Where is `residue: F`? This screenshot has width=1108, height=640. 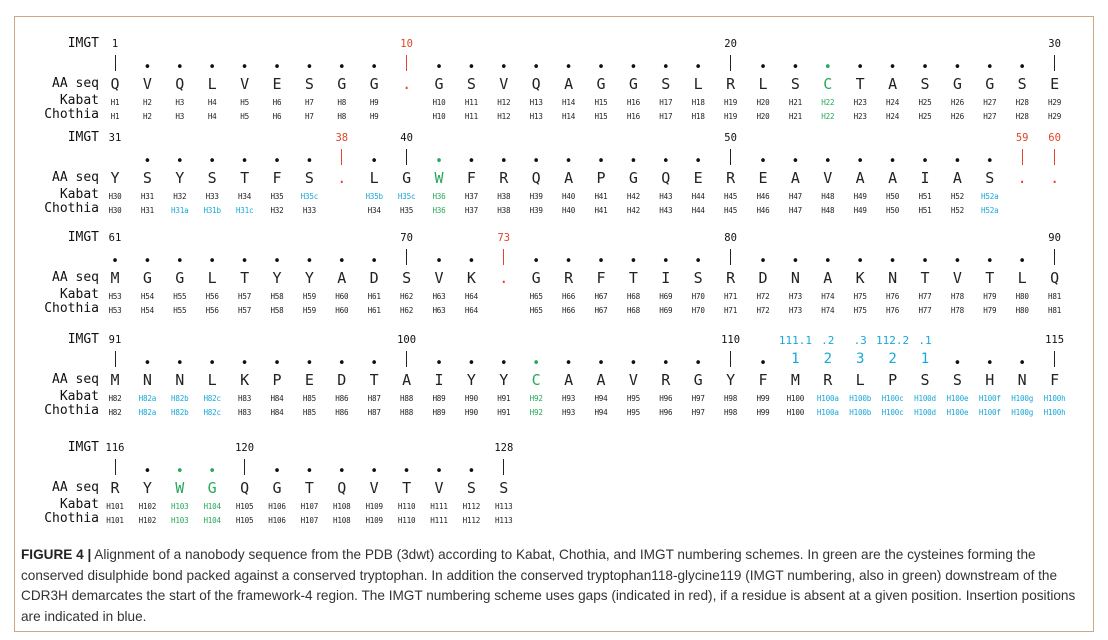 residue: F is located at coordinates (1055, 380).